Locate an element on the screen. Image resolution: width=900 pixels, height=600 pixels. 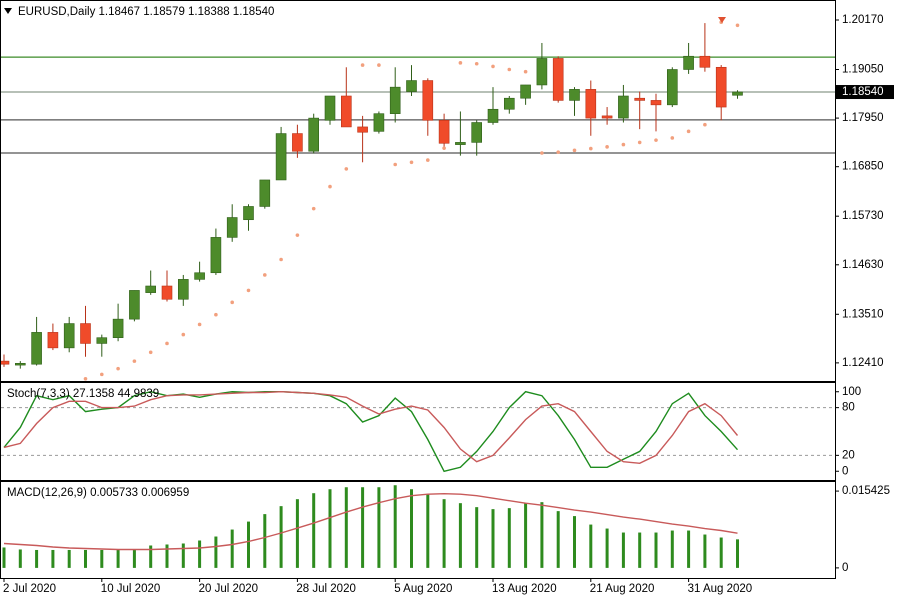
y-tick-label: 0.015425 is located at coordinates (866, 491).